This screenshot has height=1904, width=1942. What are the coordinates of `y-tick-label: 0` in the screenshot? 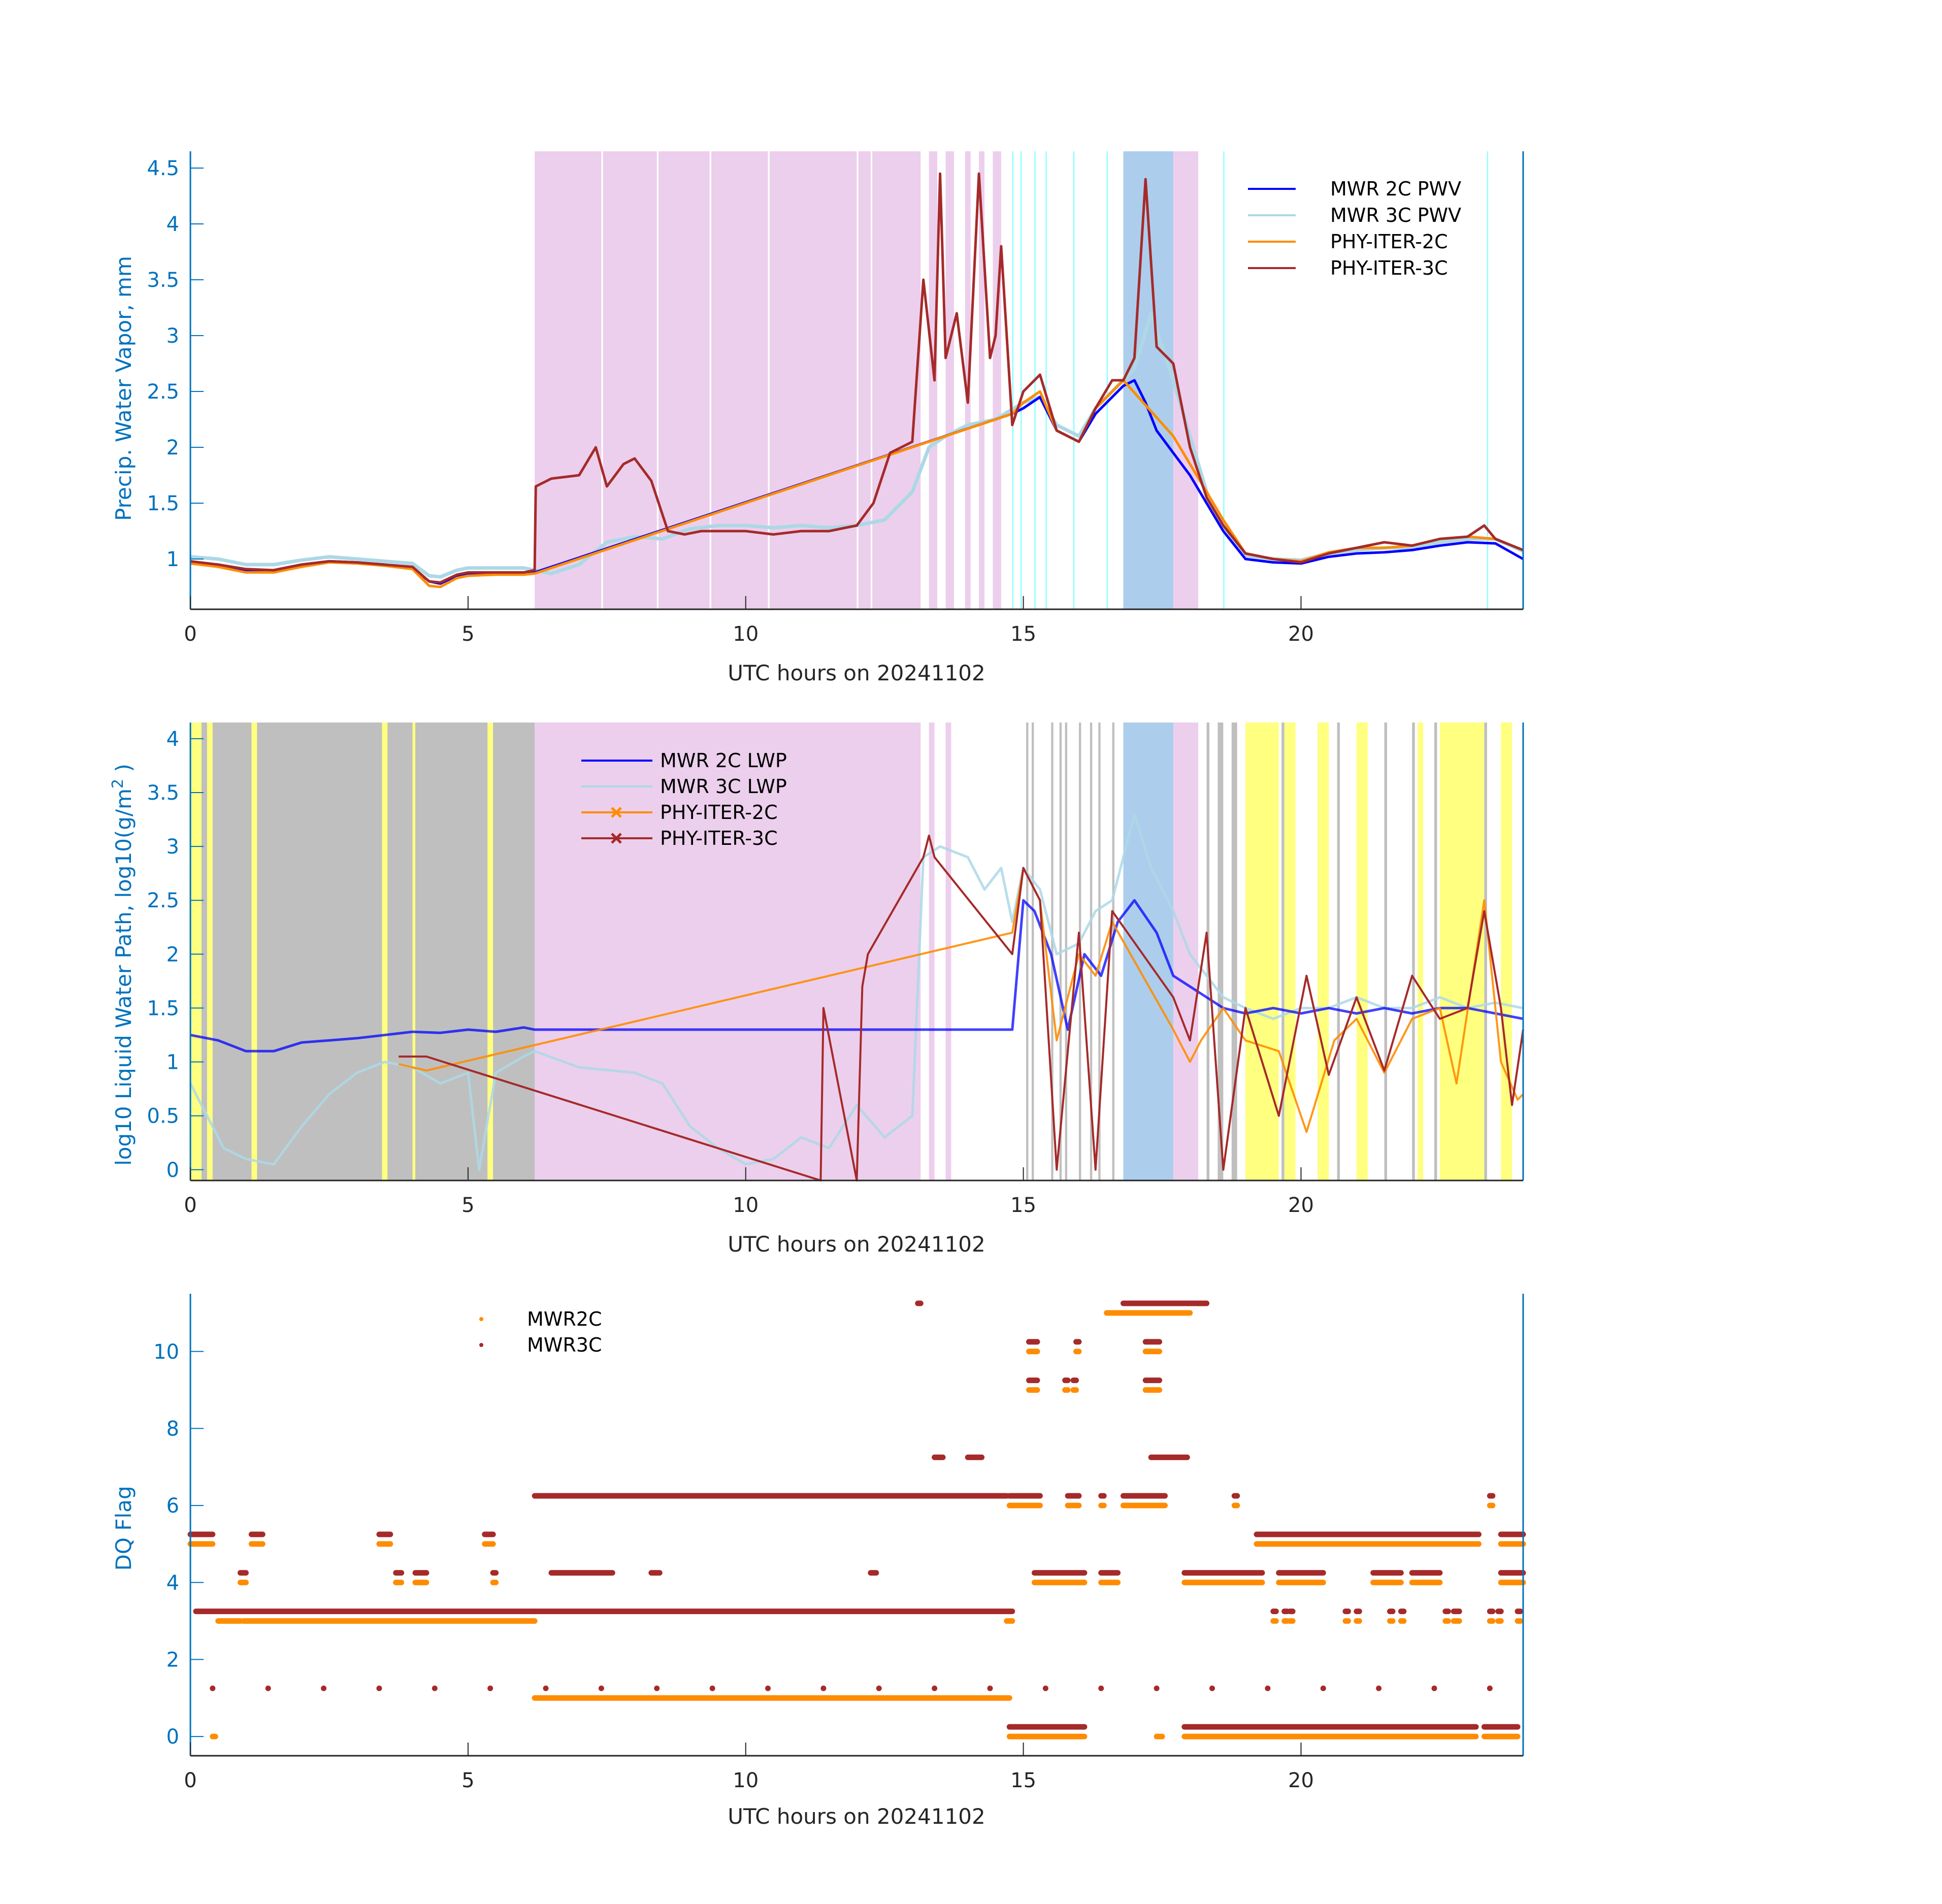 It's located at (173, 1737).